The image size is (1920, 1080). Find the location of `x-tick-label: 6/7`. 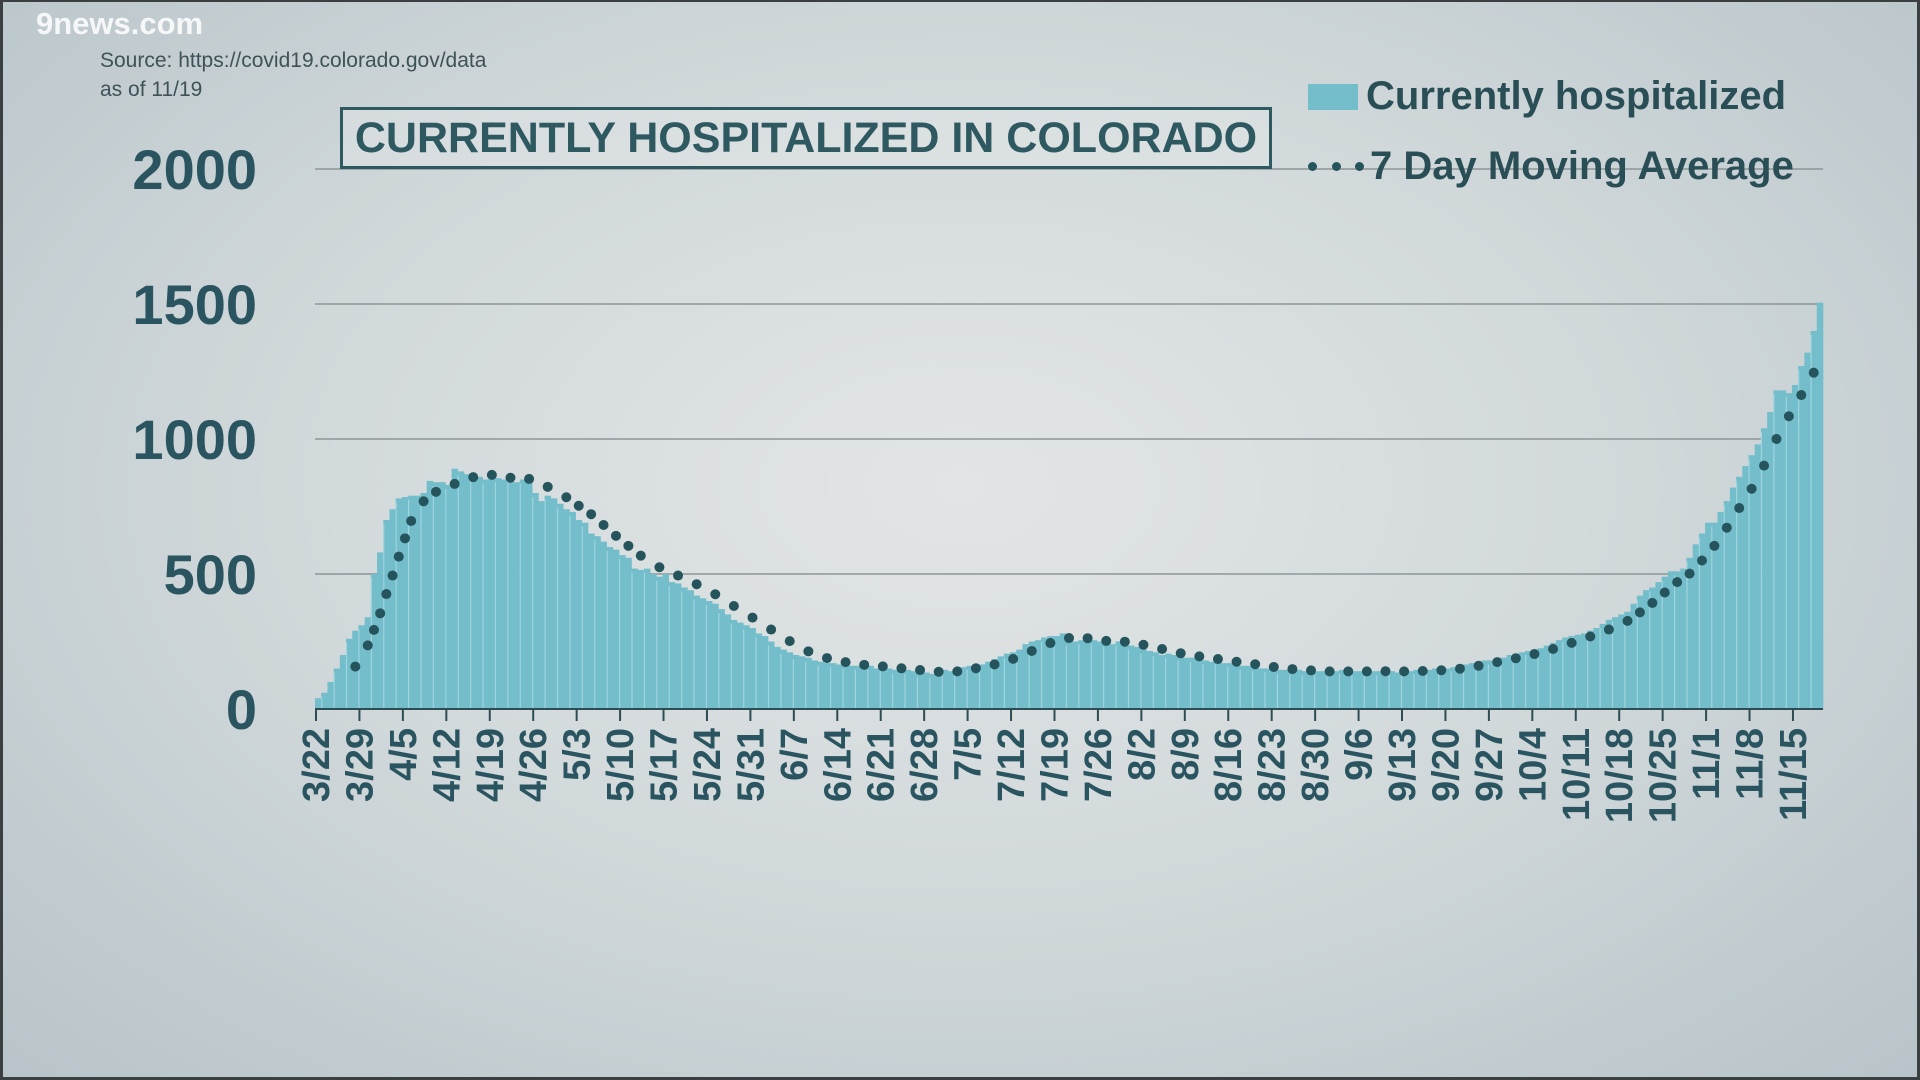

x-tick-label: 6/7 is located at coordinates (795, 754).